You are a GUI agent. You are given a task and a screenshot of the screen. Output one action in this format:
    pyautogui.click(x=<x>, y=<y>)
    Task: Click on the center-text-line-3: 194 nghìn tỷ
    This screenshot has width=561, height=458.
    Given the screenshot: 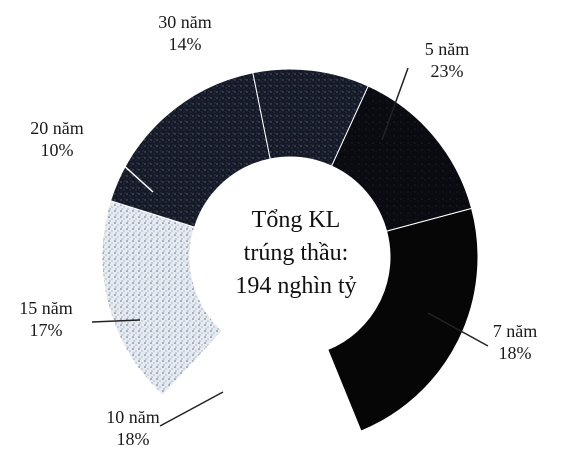 What is the action you would take?
    pyautogui.click(x=295, y=286)
    